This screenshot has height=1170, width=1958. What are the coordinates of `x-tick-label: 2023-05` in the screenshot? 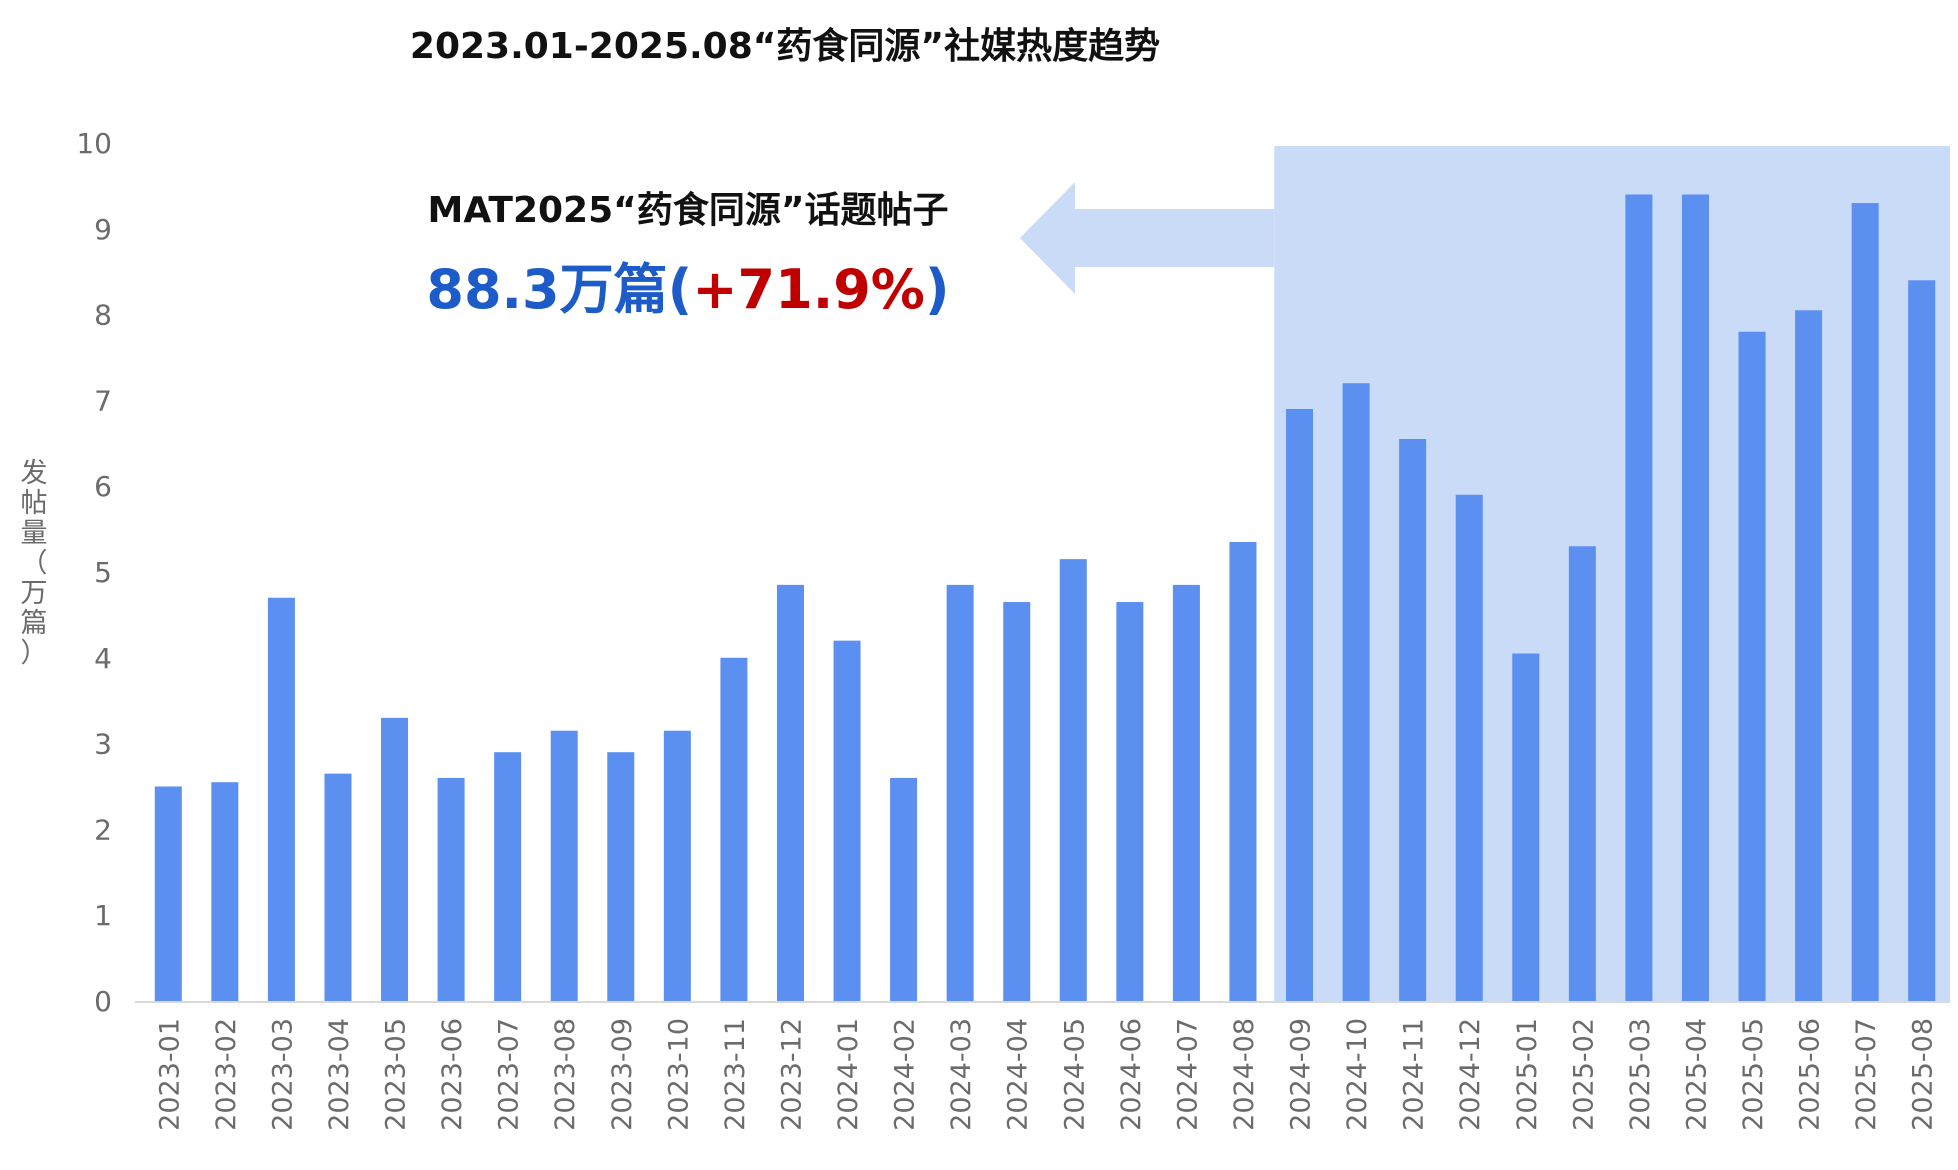 It's located at (396, 1074).